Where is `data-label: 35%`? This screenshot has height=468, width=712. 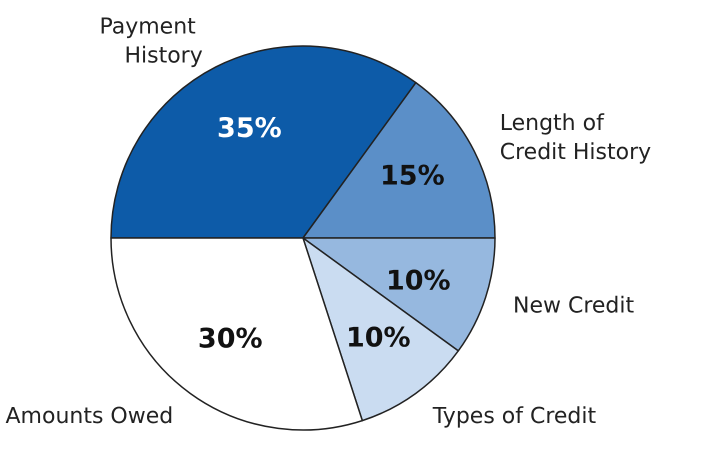
data-label: 35% is located at coordinates (249, 128).